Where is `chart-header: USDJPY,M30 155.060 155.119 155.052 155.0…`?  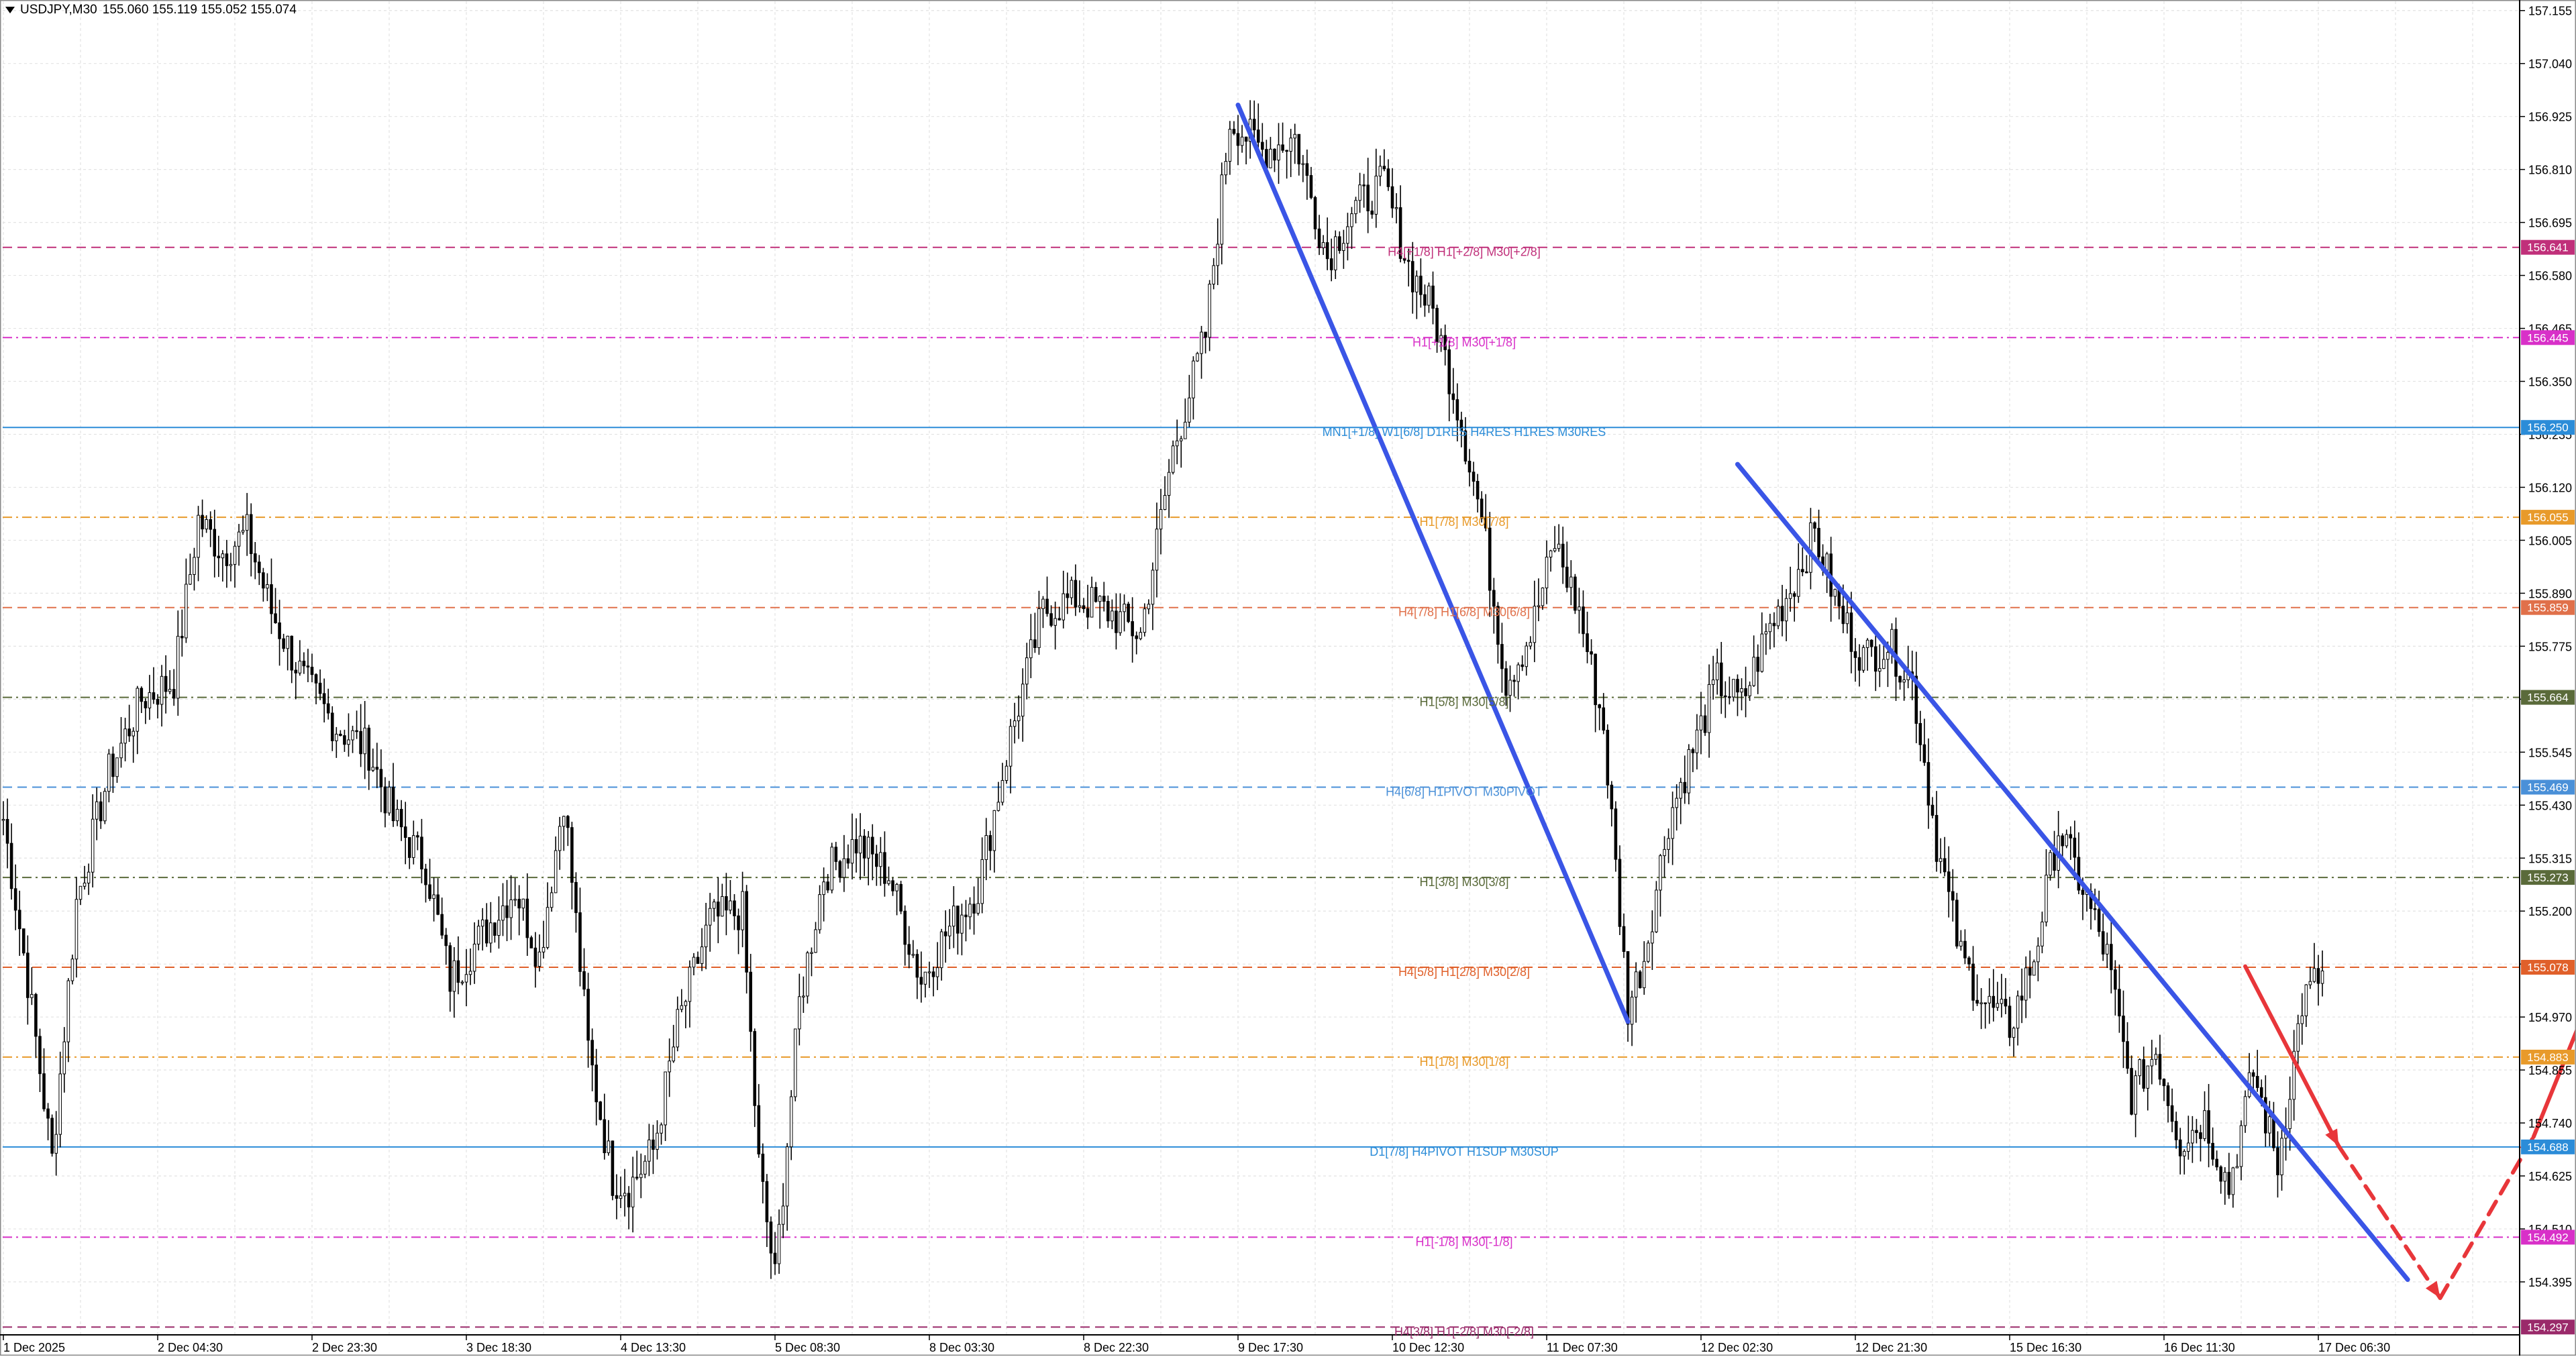
chart-header: USDJPY,M30 155.060 155.119 155.052 155.0… is located at coordinates (151, 10).